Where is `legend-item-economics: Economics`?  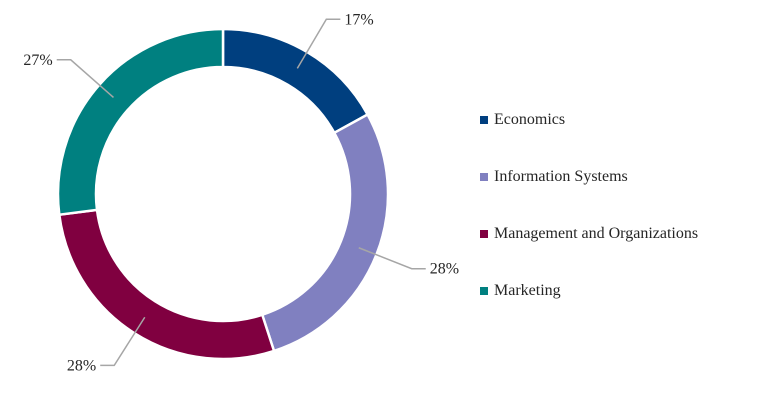
legend-item-economics: Economics is located at coordinates (617, 120).